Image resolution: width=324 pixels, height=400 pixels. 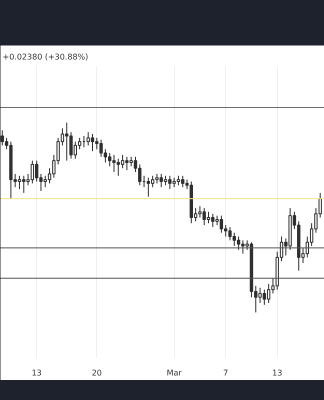 What do you see at coordinates (225, 373) in the screenshot?
I see `x-tick-label: 7` at bounding box center [225, 373].